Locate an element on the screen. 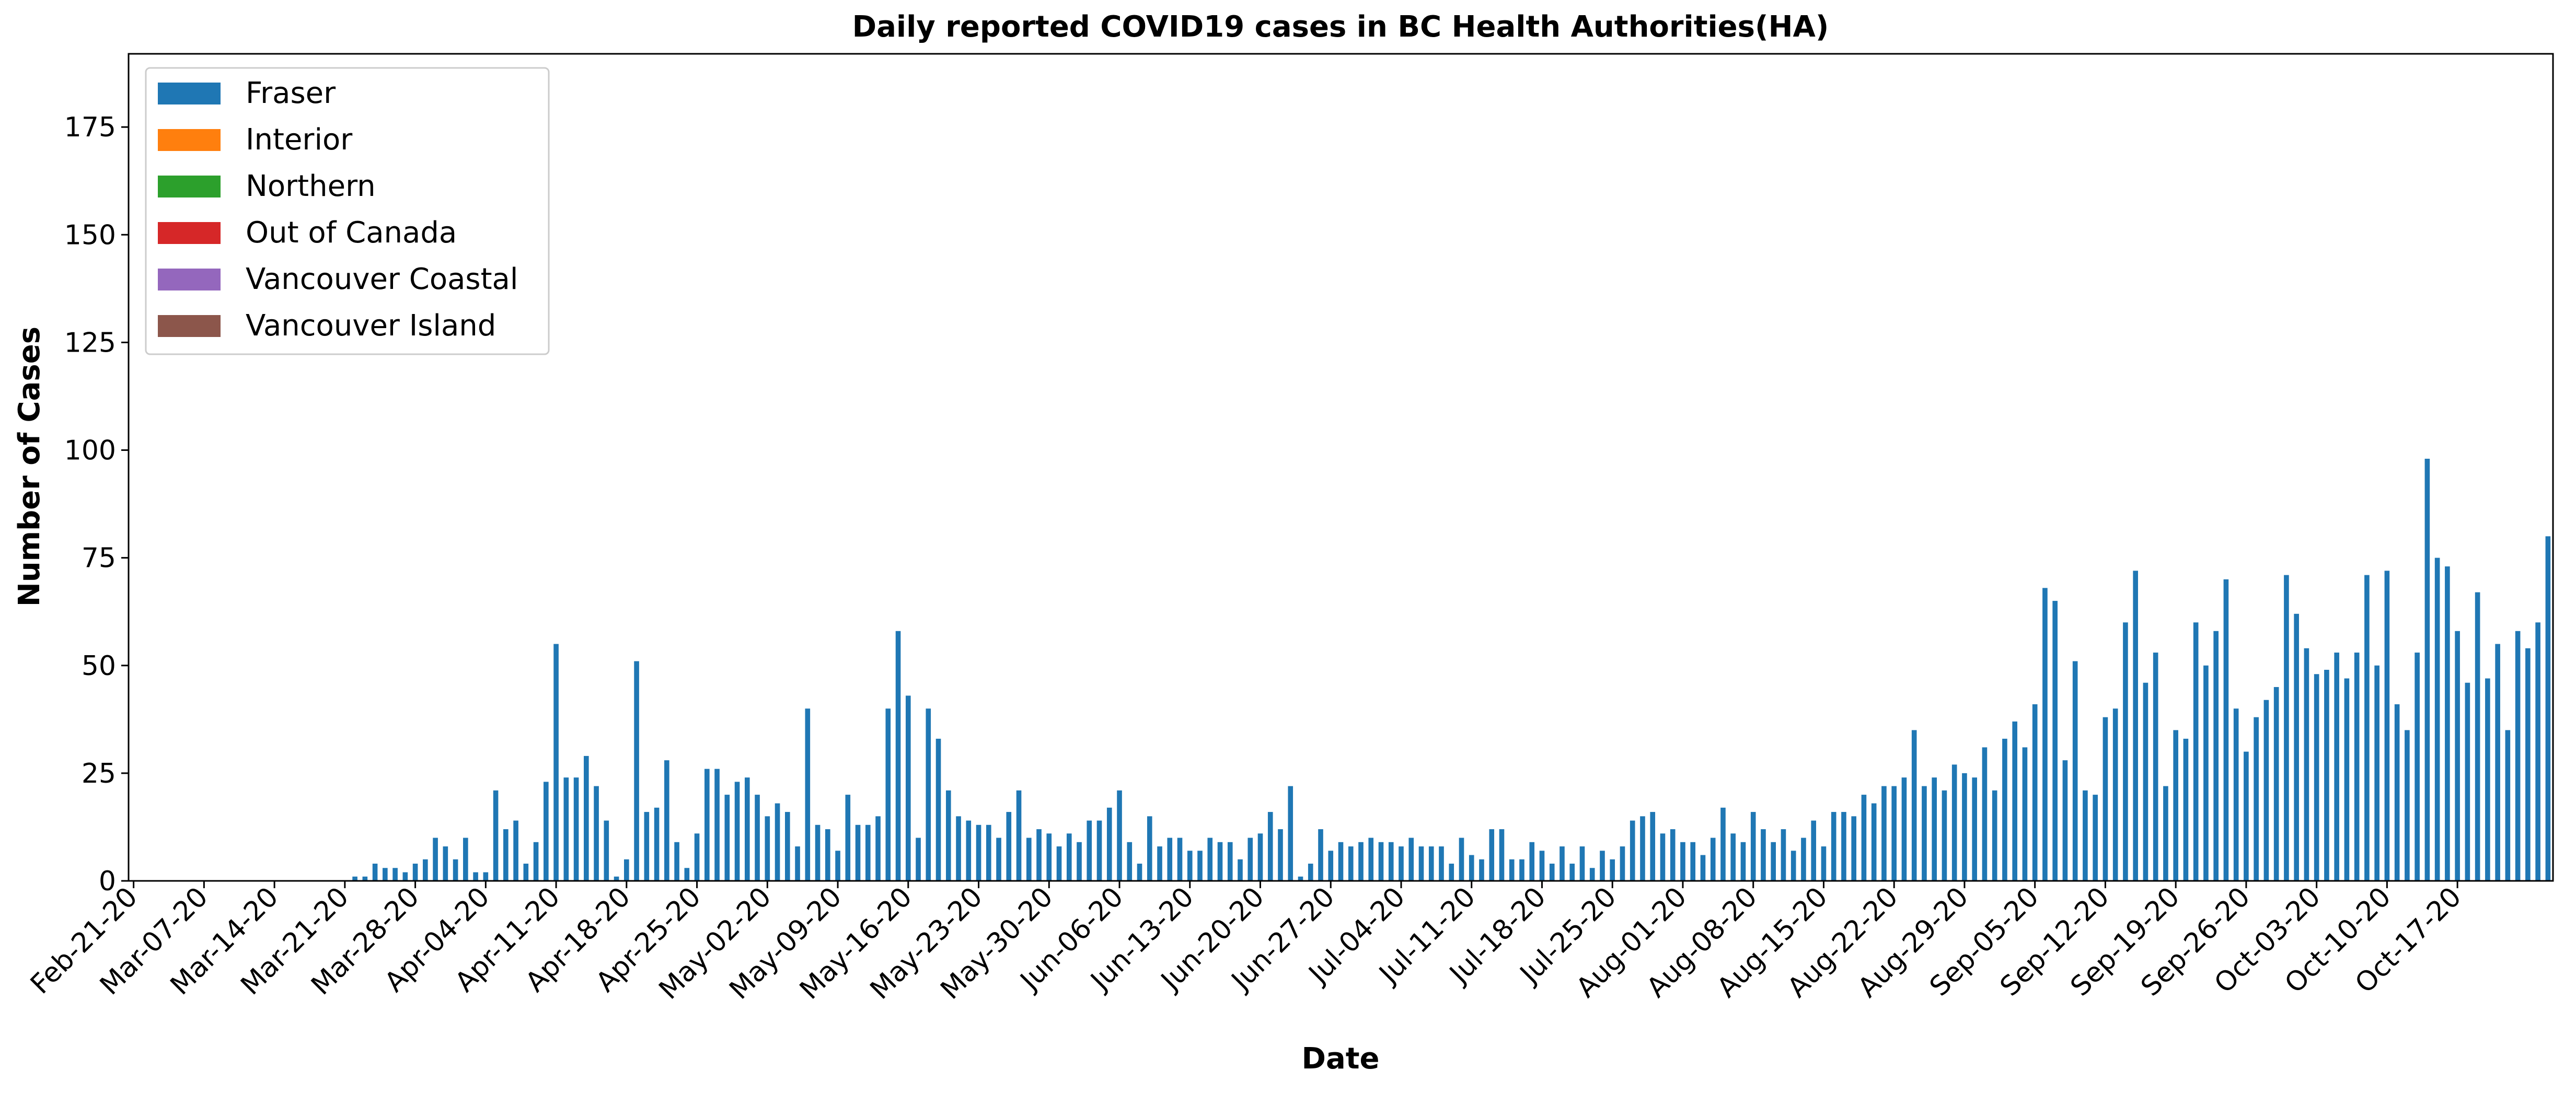 Image resolution: width=2576 pixels, height=1093 pixels. y-tick-label: 150 is located at coordinates (90, 235).